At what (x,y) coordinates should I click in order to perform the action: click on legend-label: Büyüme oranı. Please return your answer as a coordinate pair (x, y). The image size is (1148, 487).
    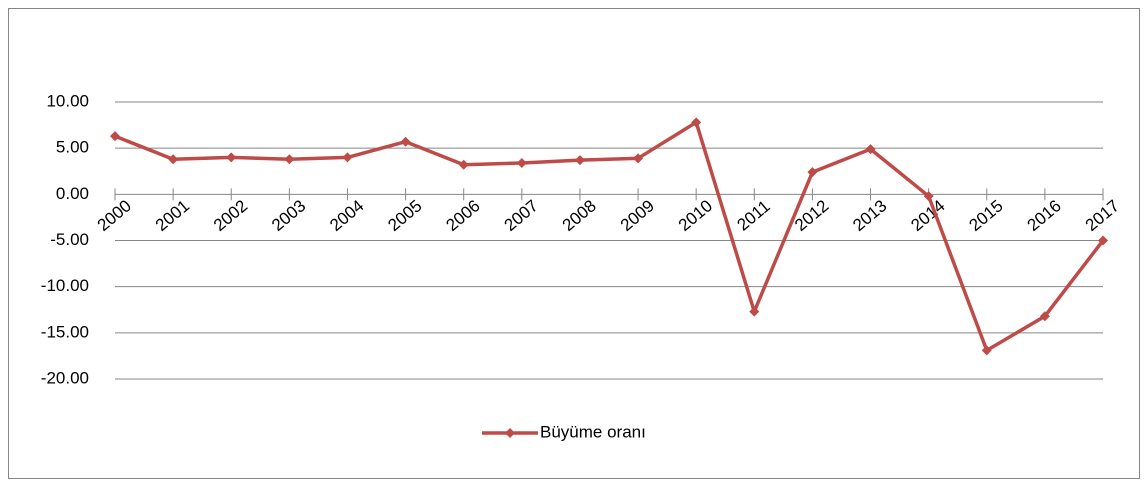
    Looking at the image, I should click on (593, 431).